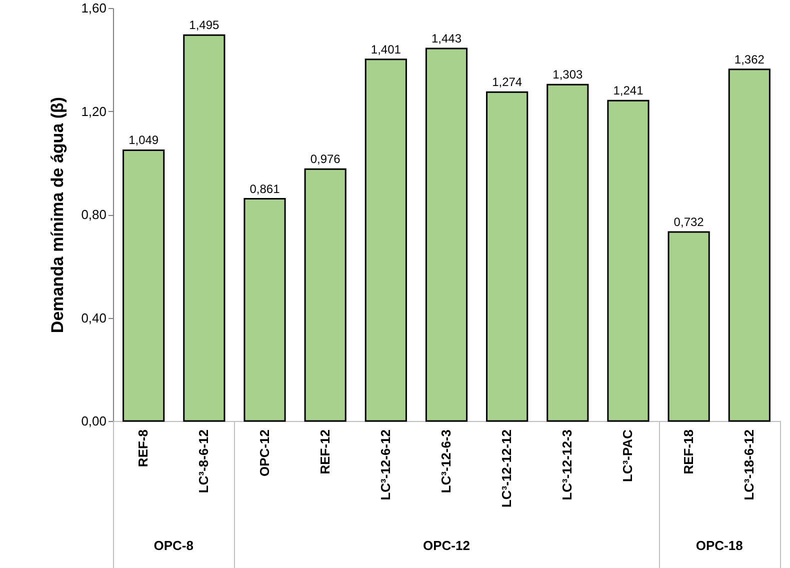 Image resolution: width=790 pixels, height=568 pixels. Describe the element at coordinates (386, 49) in the screenshot. I see `data-label: 1,401` at that location.